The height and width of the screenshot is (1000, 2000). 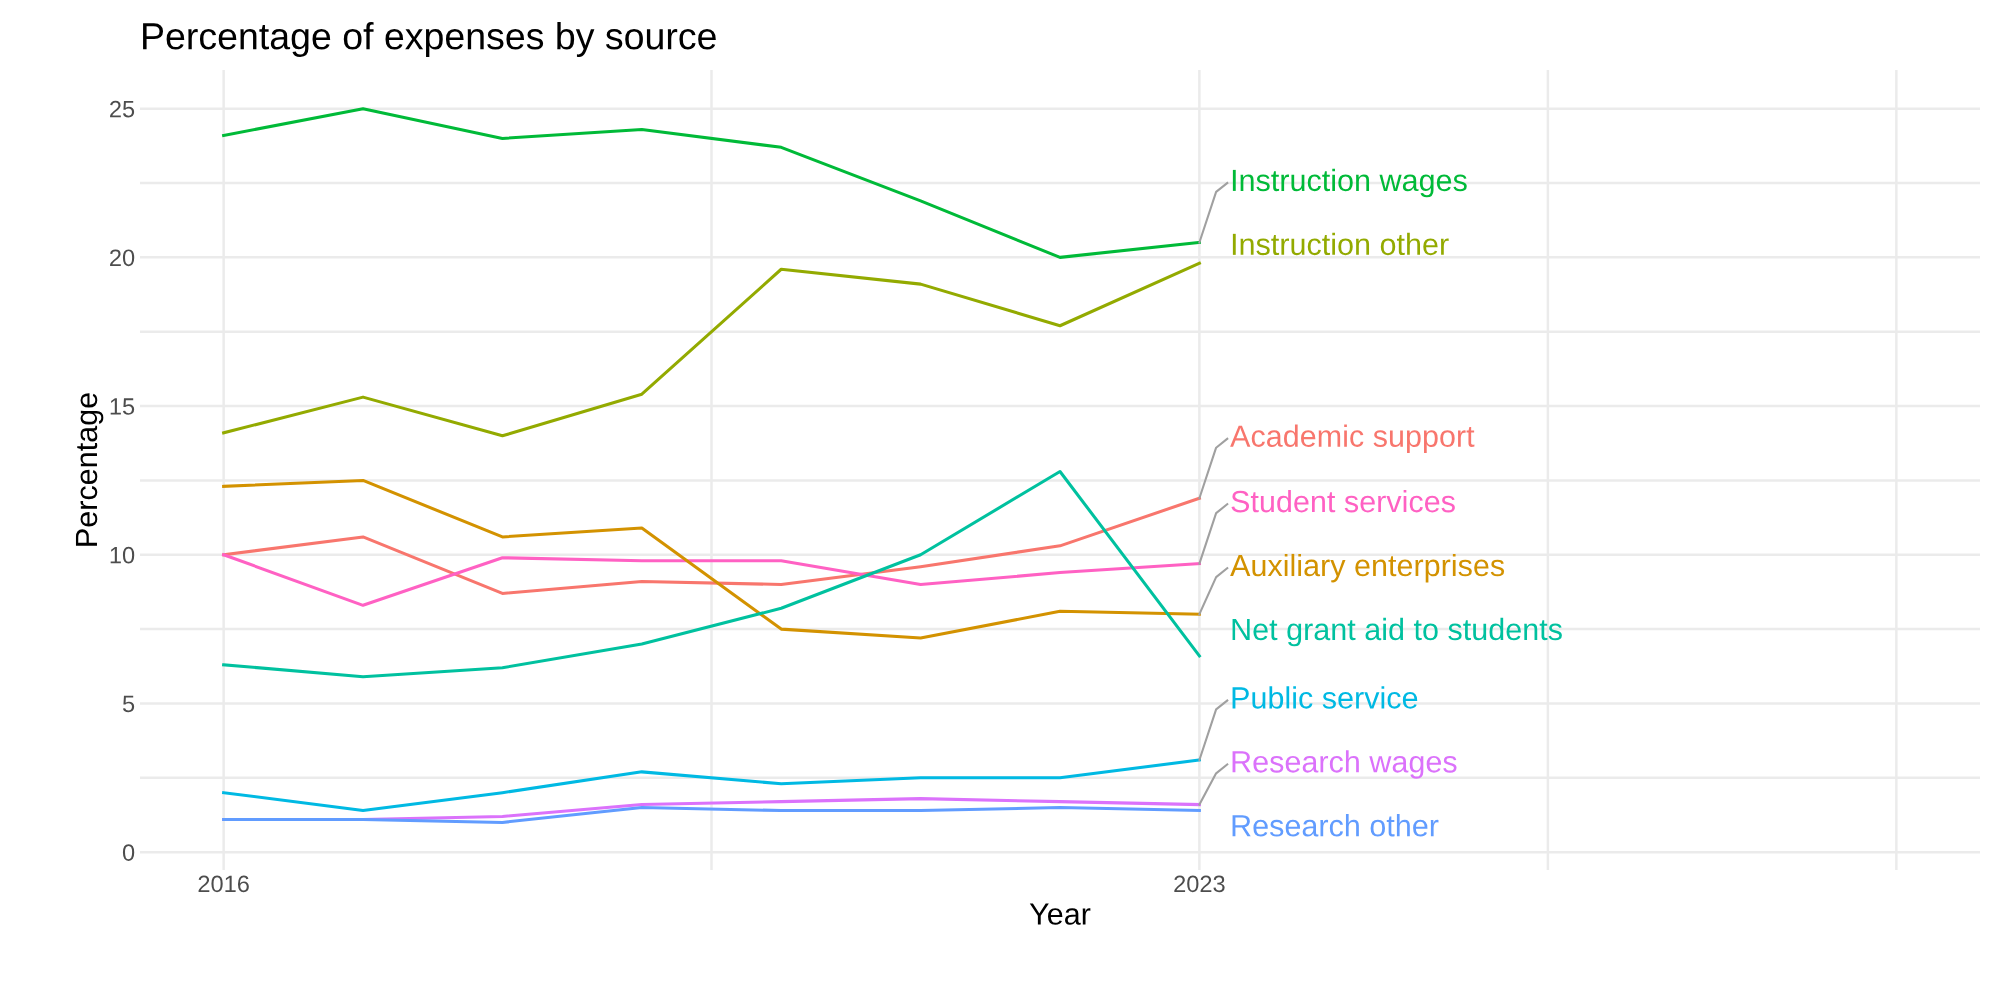 I want to click on x-axis-title: Year, so click(x=1060, y=914).